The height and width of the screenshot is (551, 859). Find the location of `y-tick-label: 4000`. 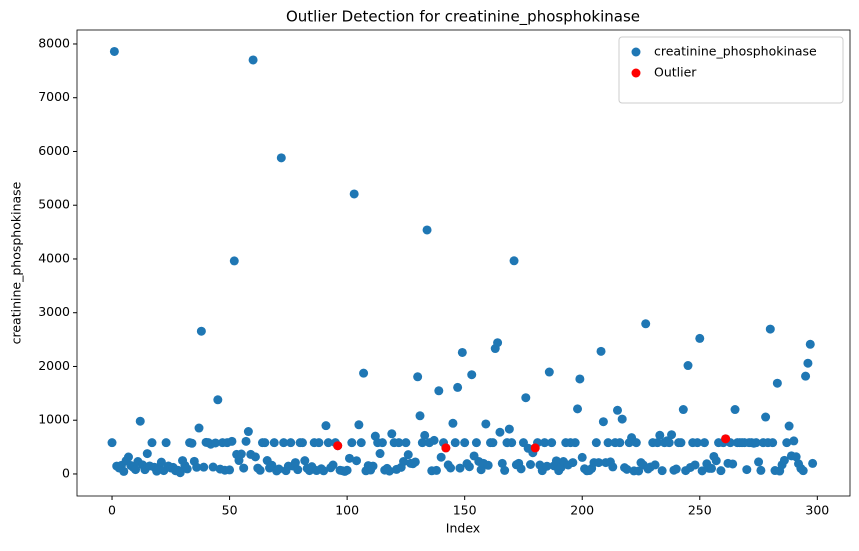

y-tick-label: 4000 is located at coordinates (54, 257).